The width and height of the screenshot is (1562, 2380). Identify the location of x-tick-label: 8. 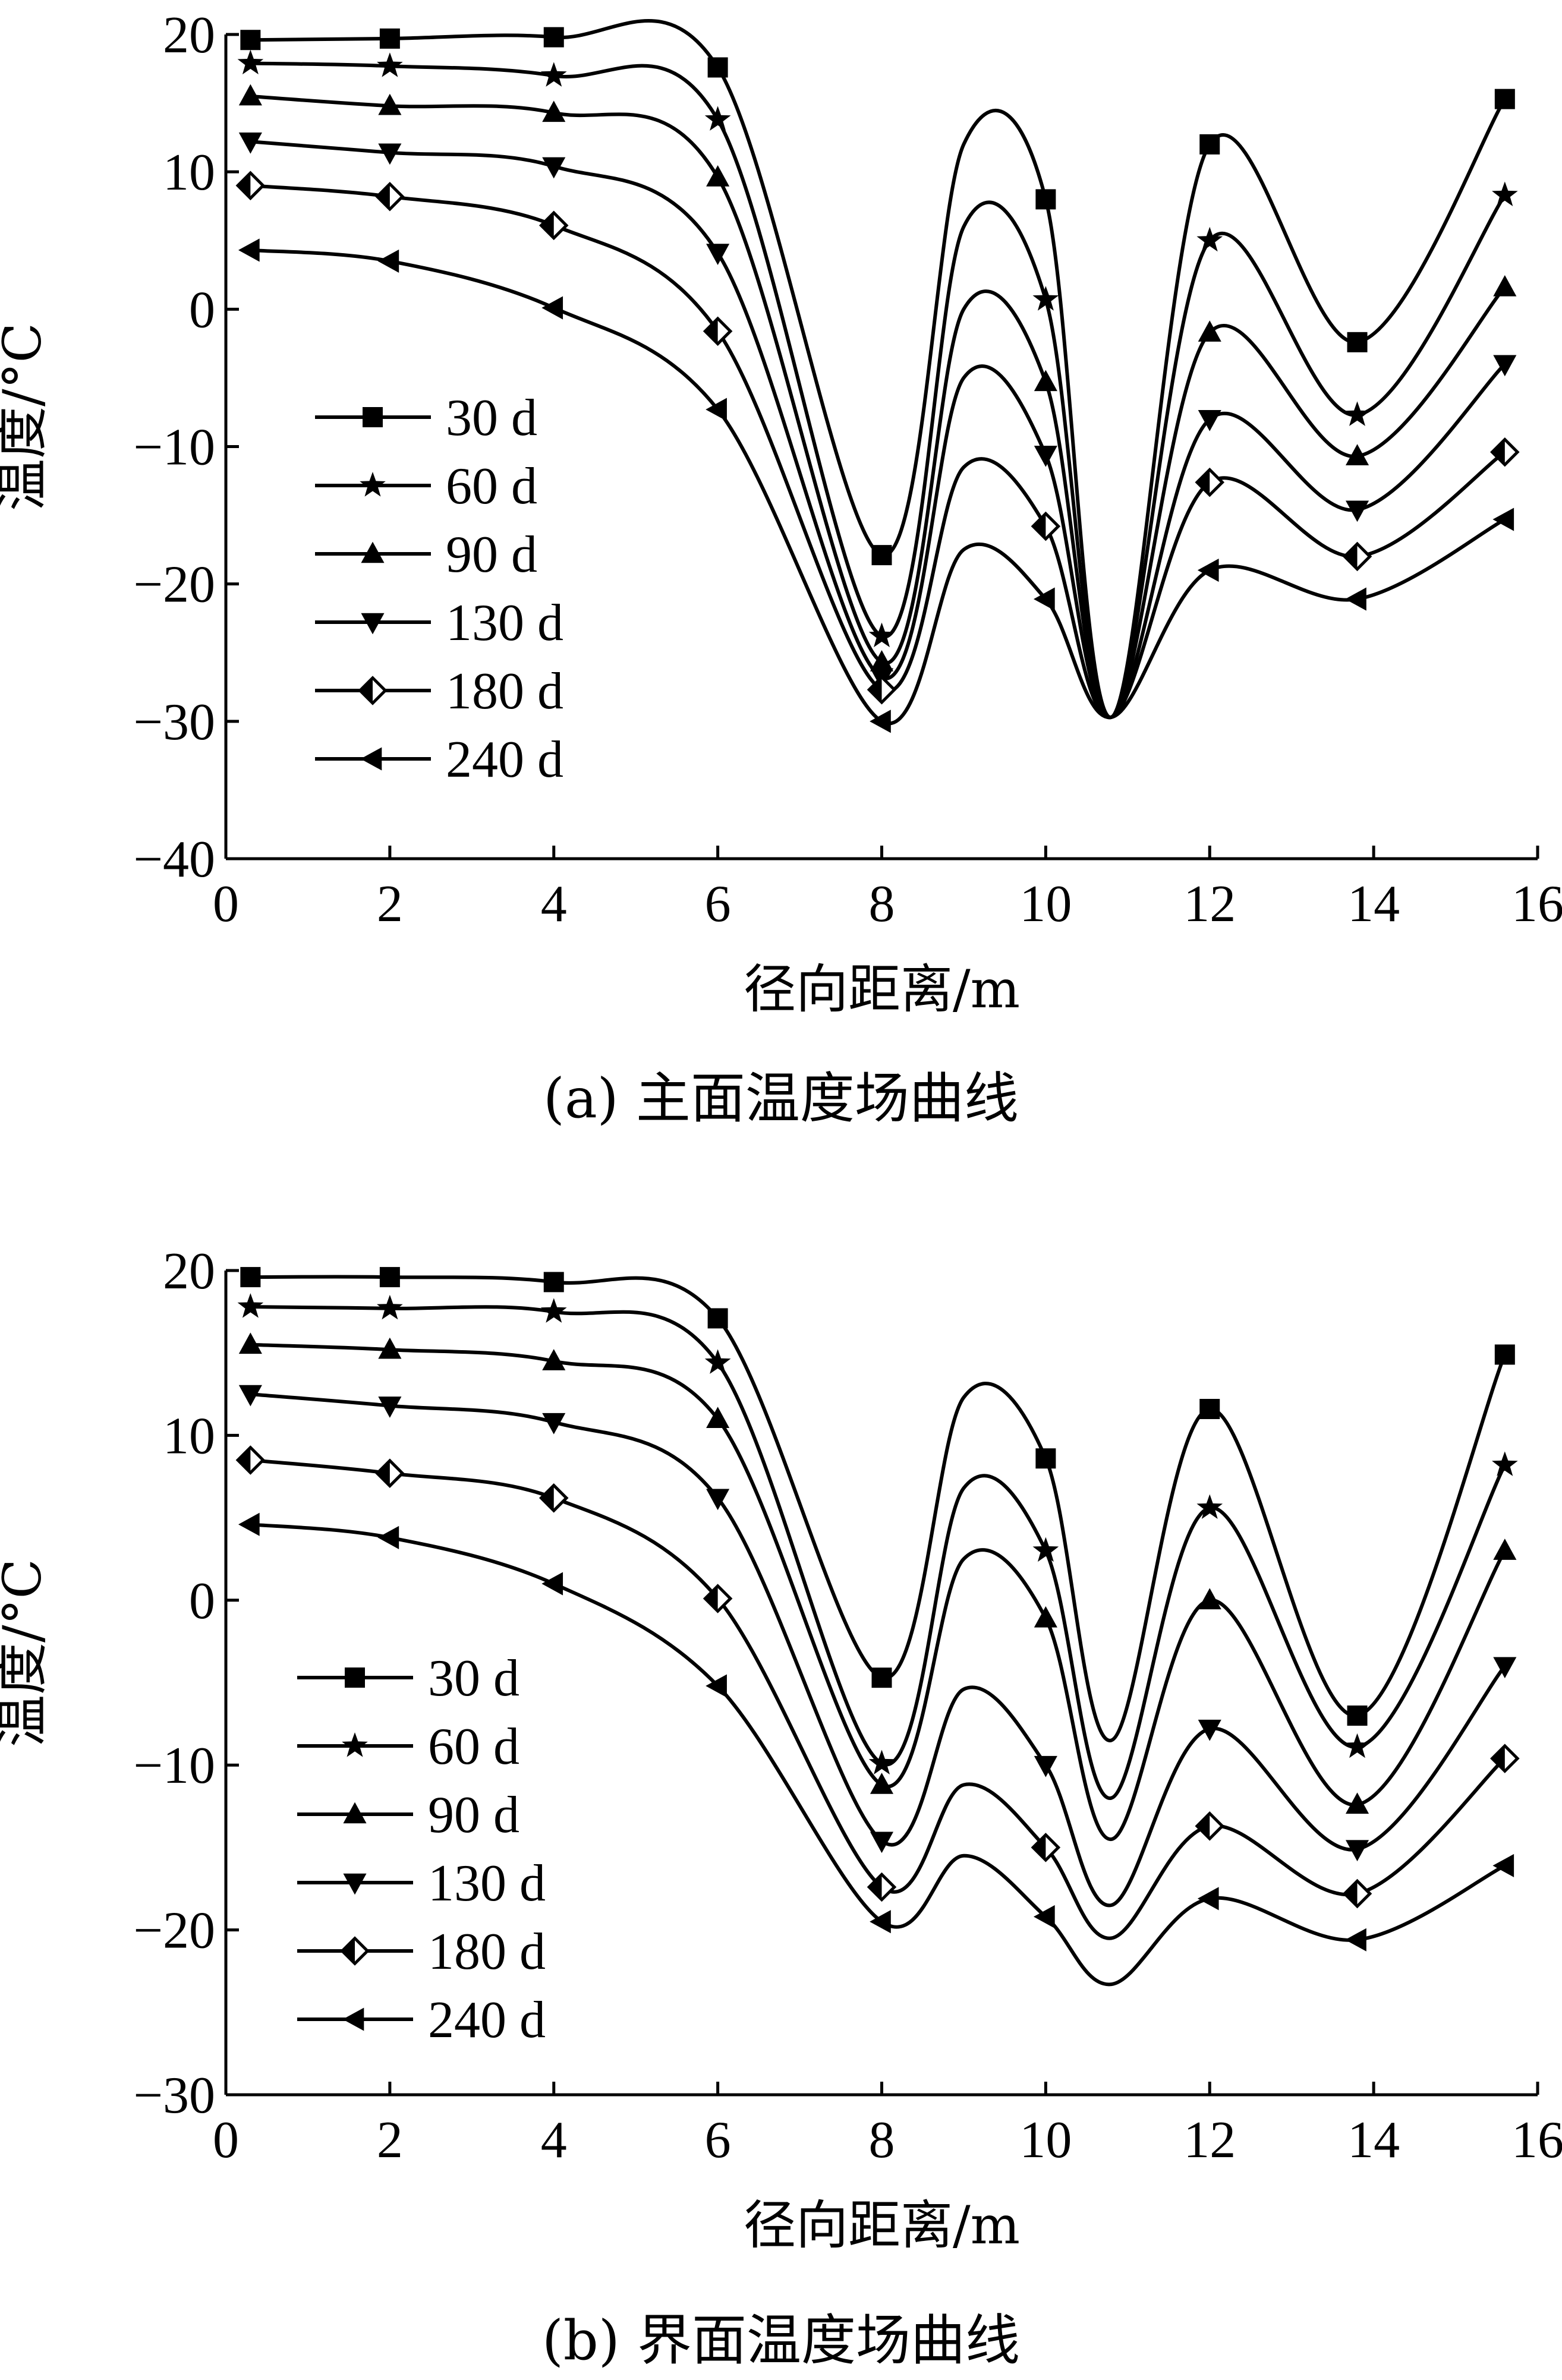
(882, 904).